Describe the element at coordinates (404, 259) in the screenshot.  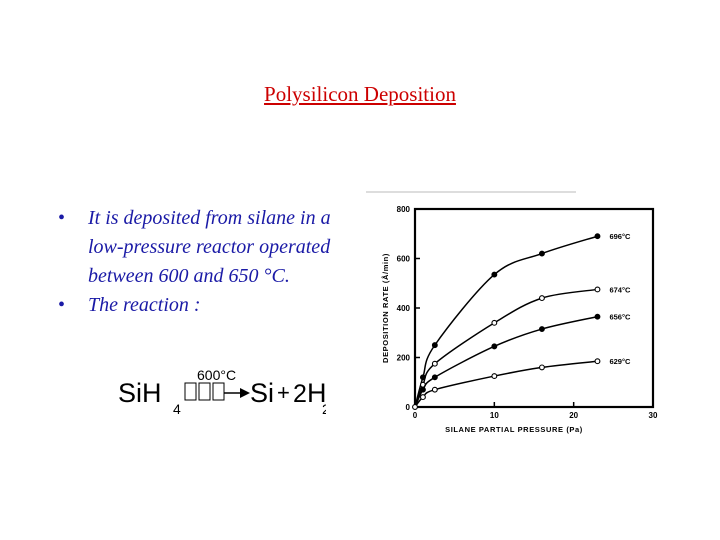
I see `y-tick-label: 600` at that location.